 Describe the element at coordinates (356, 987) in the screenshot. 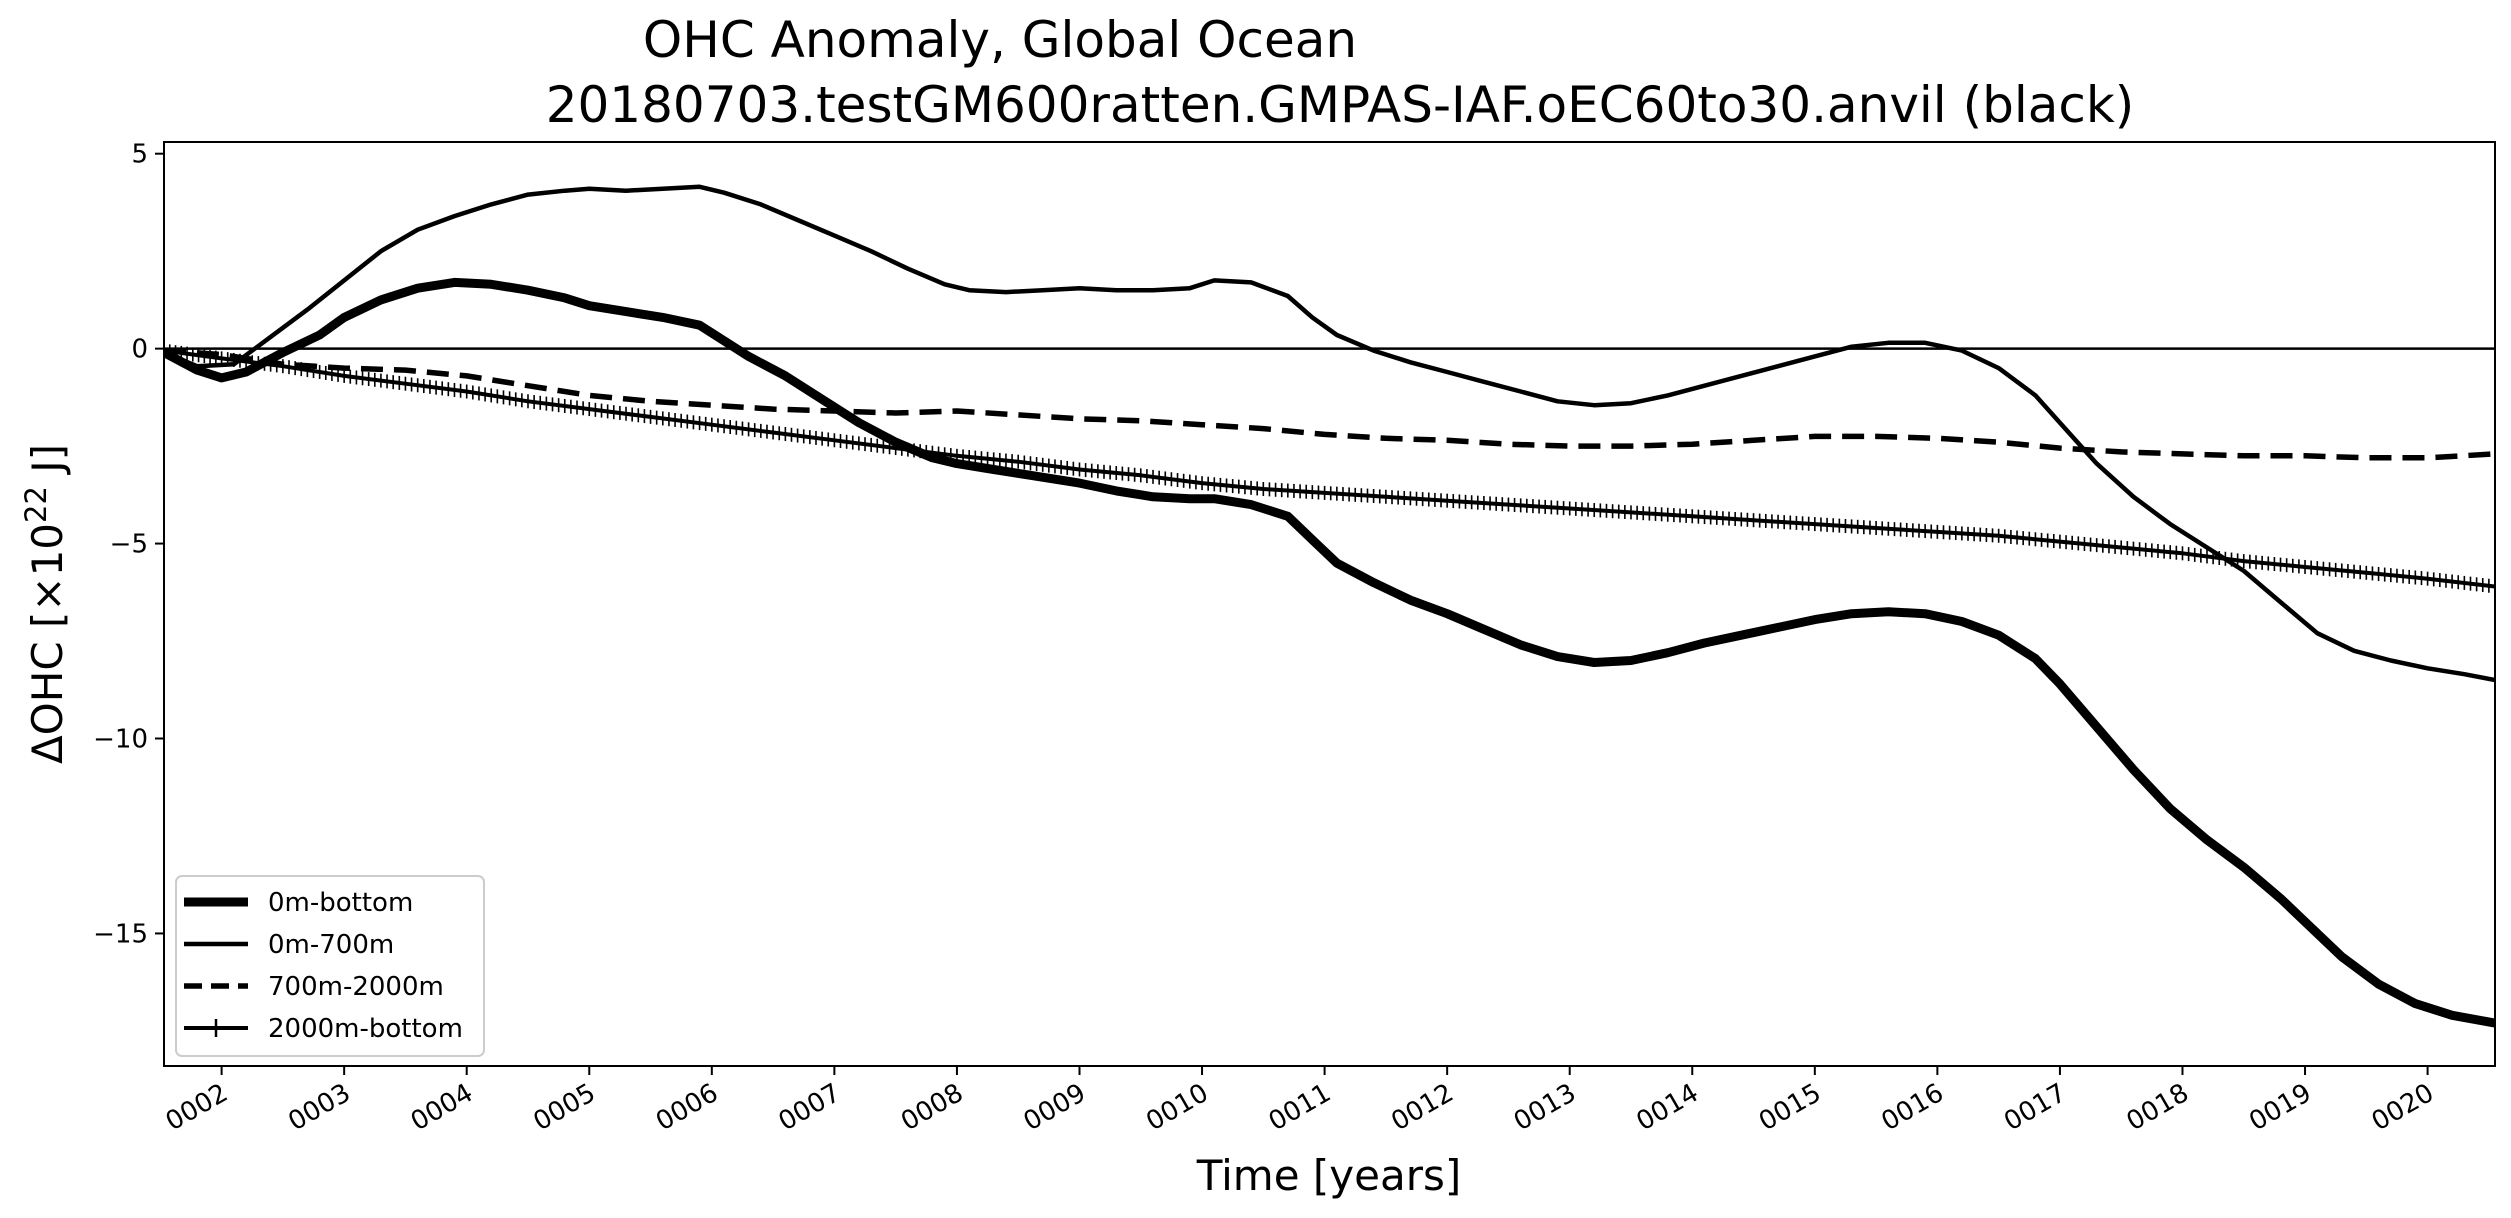

I see `legend-label-700m-2000m: 700m-2000m` at that location.